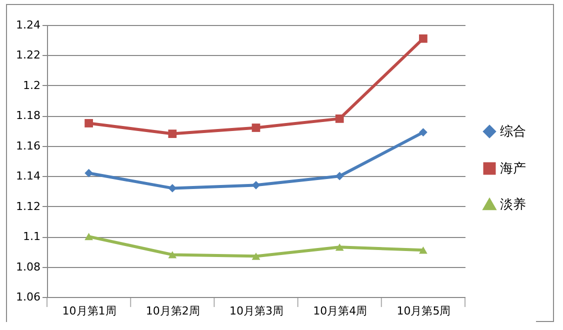 Image resolution: width=563 pixels, height=330 pixels. Describe the element at coordinates (423, 311) in the screenshot. I see `x-tick-label: 10月第5周` at that location.